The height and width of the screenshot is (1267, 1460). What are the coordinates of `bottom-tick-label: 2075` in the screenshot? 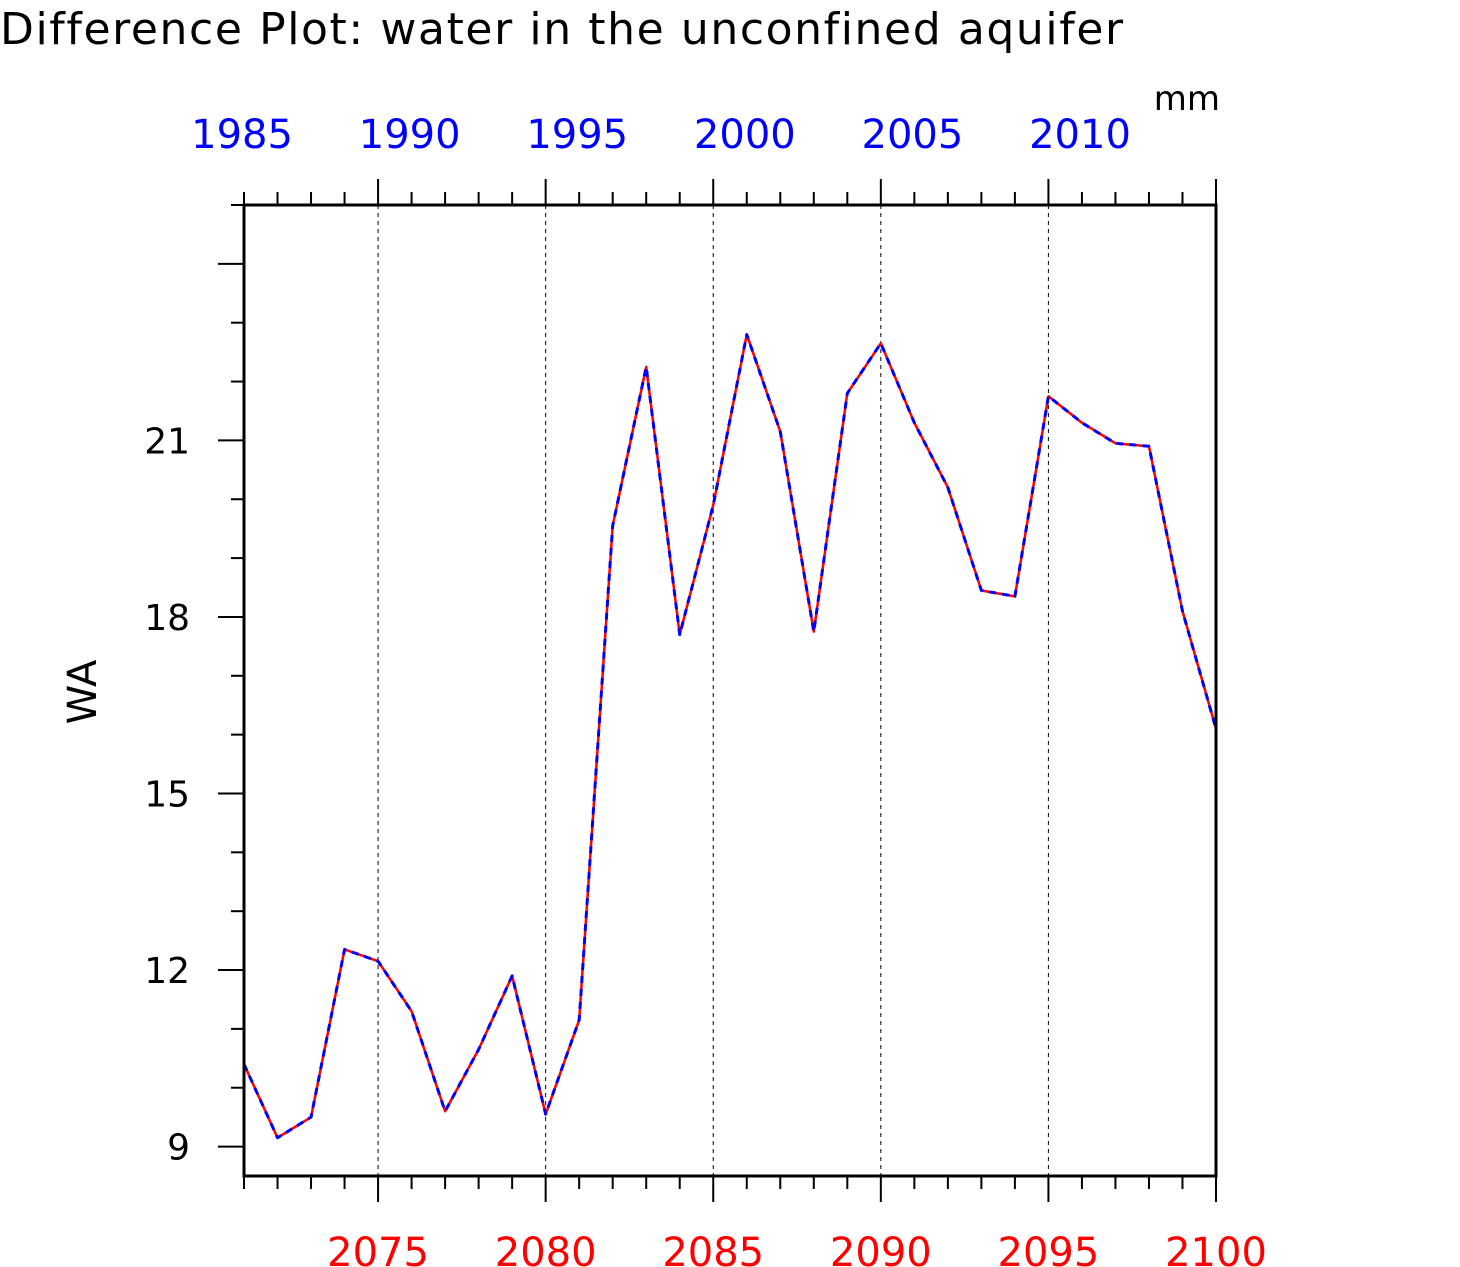 It's located at (378, 1248).